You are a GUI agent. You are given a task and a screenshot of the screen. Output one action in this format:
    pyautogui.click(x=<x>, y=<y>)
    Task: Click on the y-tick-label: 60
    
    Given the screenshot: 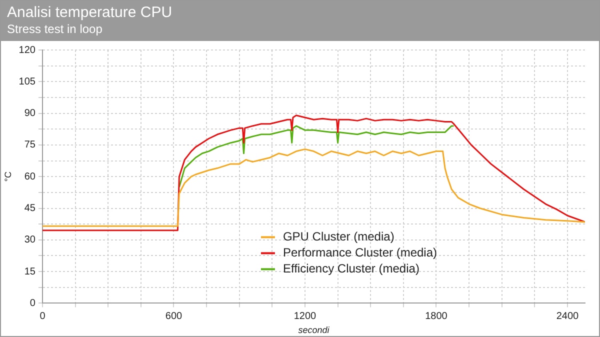 What is the action you would take?
    pyautogui.click(x=30, y=176)
    